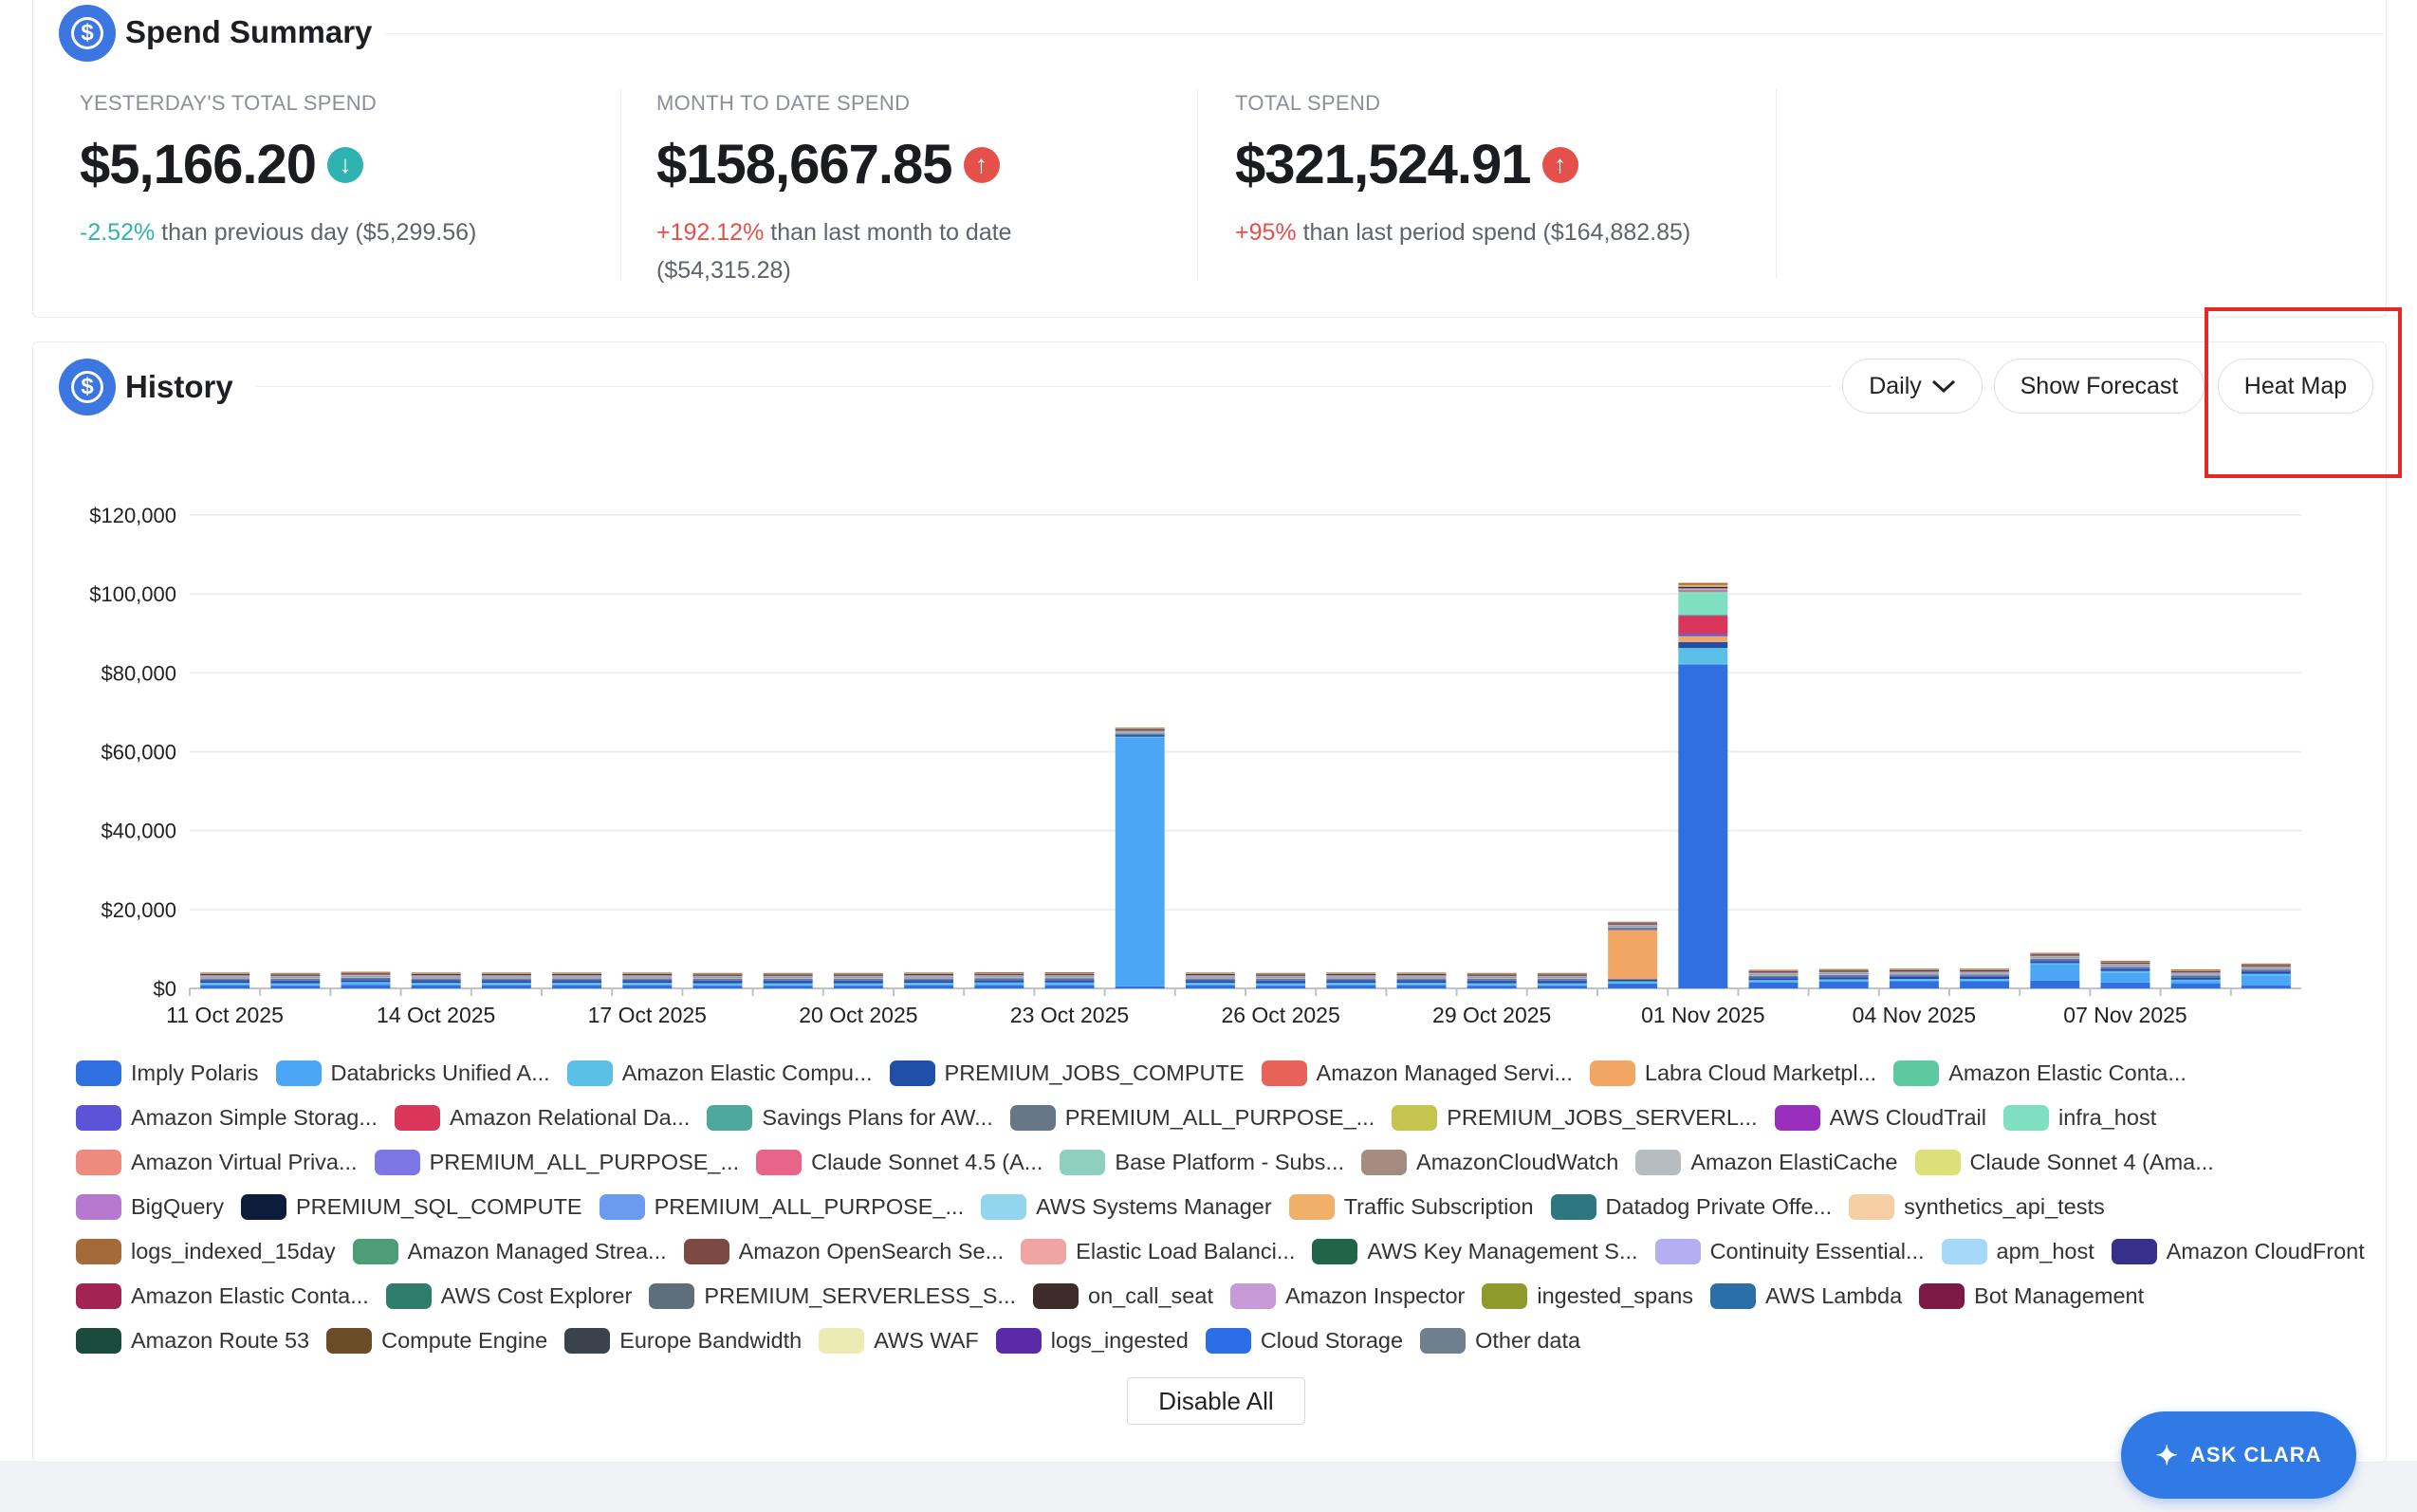 The image size is (2417, 1512). I want to click on legend-item: Traffic Subscription, so click(1411, 1207).